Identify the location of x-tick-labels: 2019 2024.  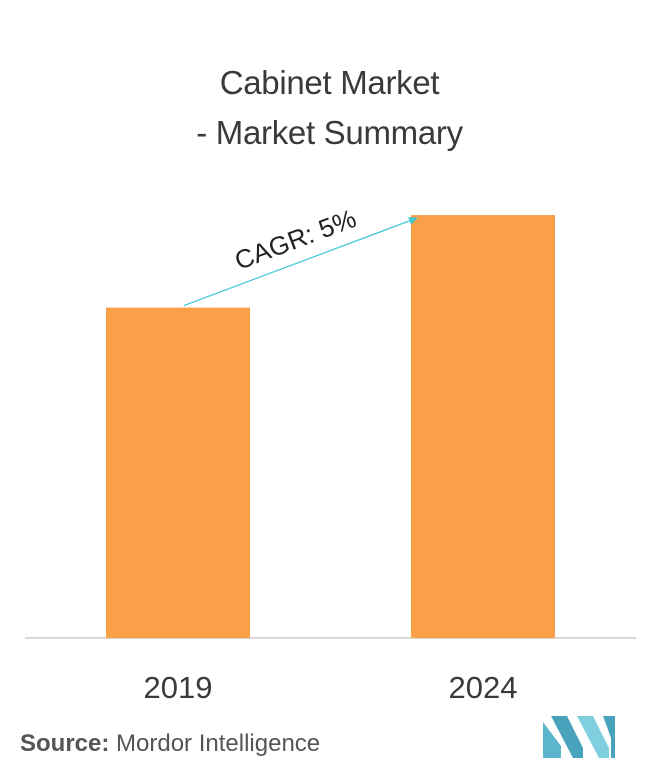
(331, 687).